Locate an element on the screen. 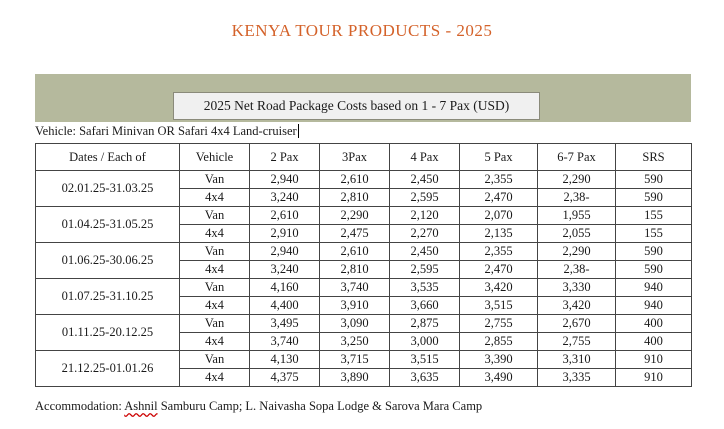 This screenshot has height=429, width=724. table-row: 4x4 3,240 2,810 2,595 2,470 2,38- 590 is located at coordinates (364, 197).